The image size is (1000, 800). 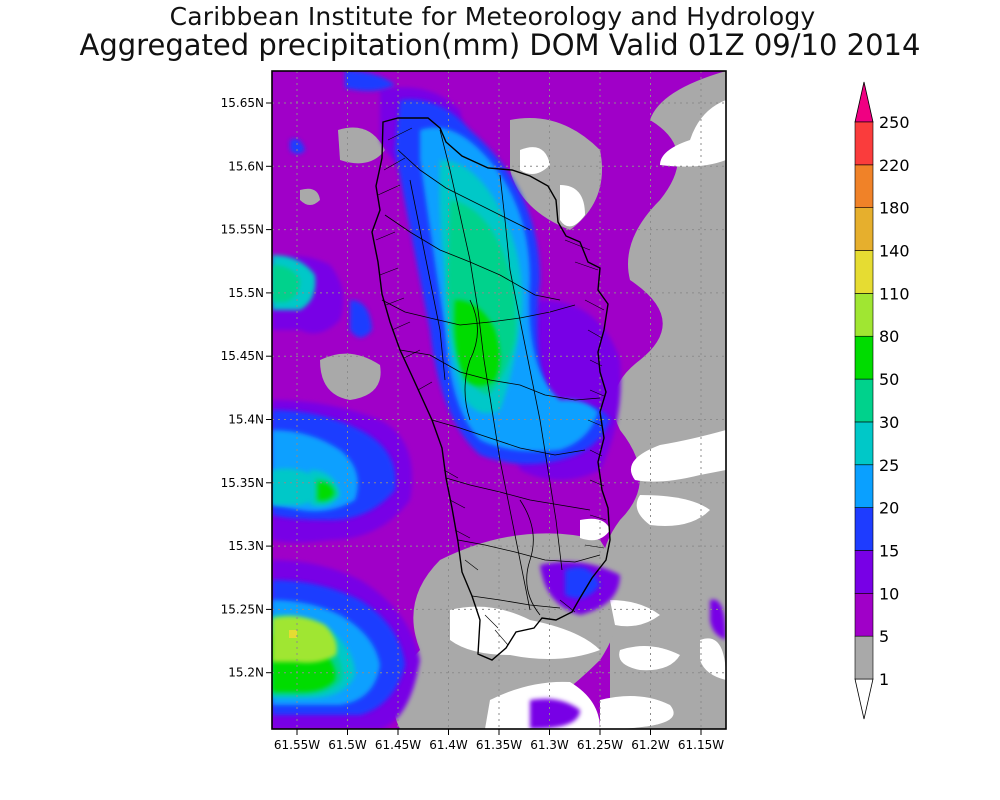 I want to click on x-tick-label: 61.2W, so click(x=650, y=745).